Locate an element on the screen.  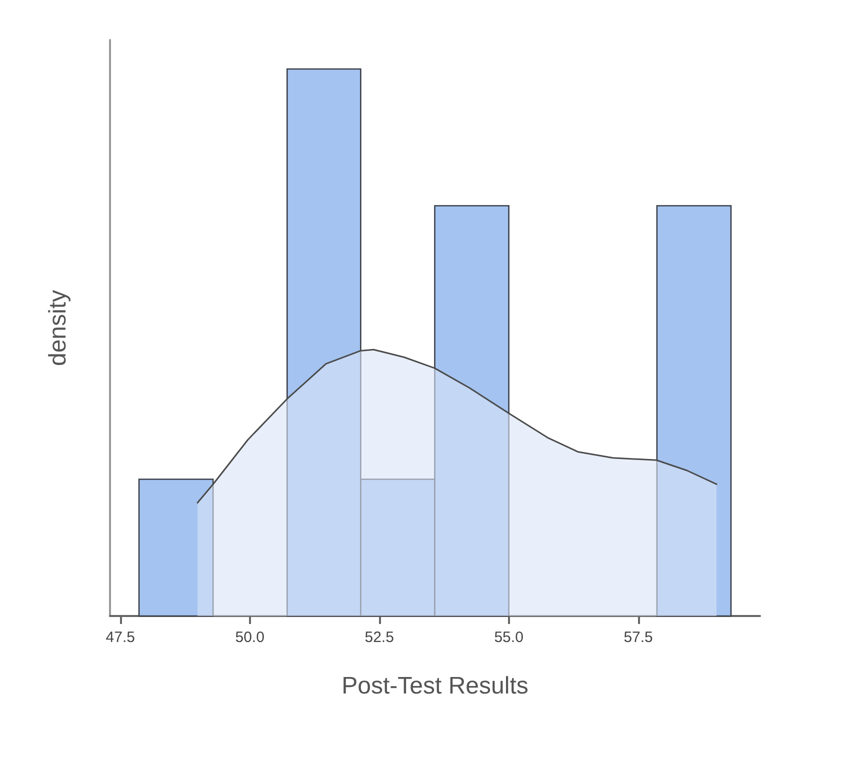
y-axis-title: density is located at coordinates (58, 328).